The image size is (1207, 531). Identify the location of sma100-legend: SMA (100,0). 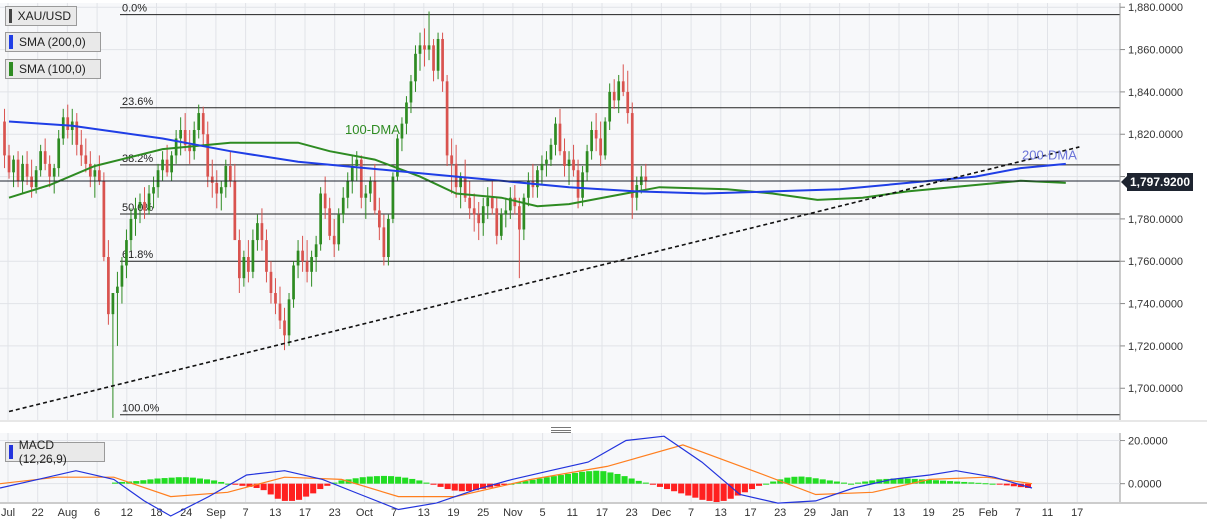
(53, 69).